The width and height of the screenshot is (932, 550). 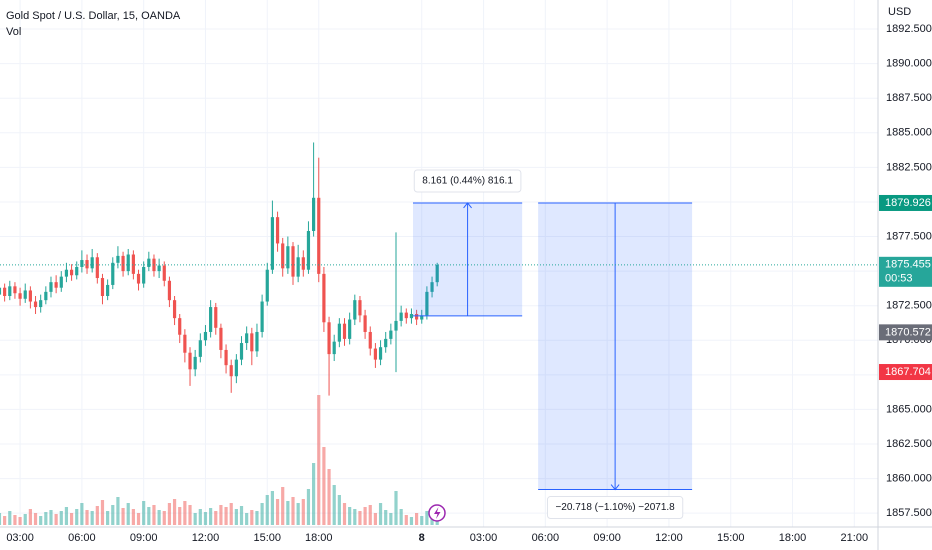 I want to click on y-tick-label: 1860.000, so click(x=909, y=478).